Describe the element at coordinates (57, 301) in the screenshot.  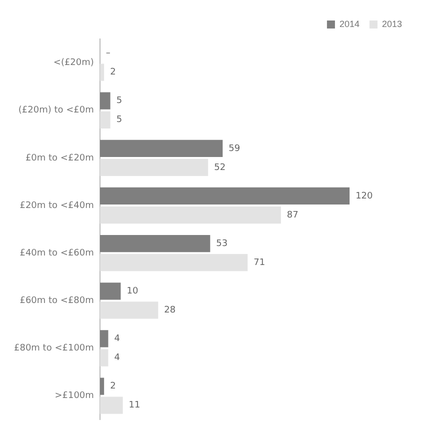
I see `y-tick-label: £60m to <£80m` at that location.